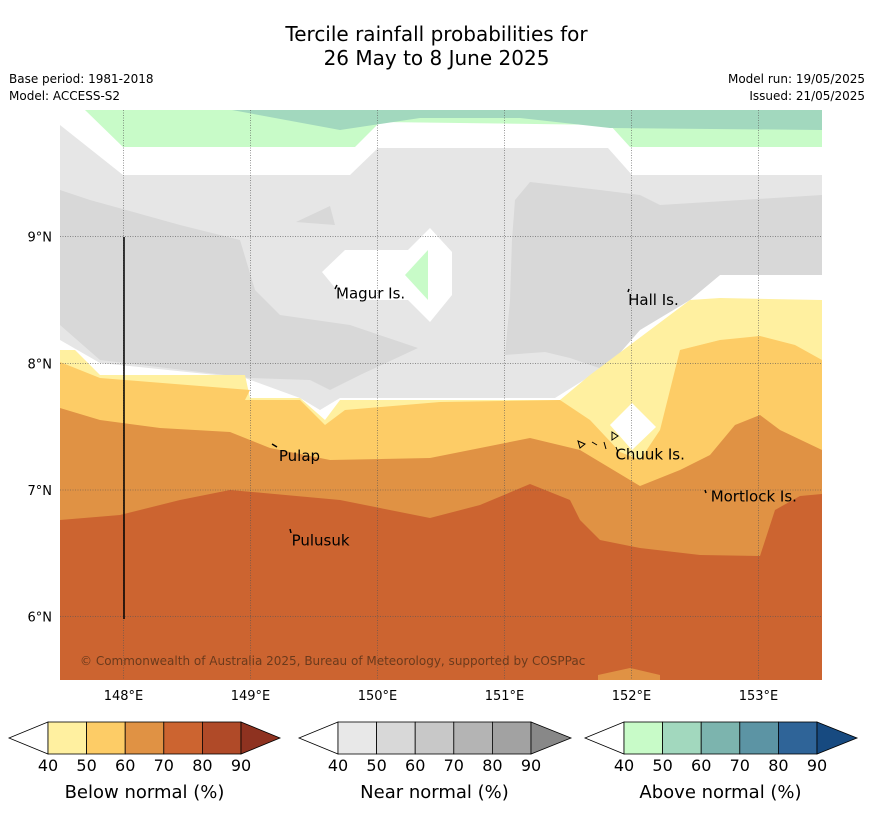  What do you see at coordinates (315, 215) in the screenshot?
I see `near-50-spot` at bounding box center [315, 215].